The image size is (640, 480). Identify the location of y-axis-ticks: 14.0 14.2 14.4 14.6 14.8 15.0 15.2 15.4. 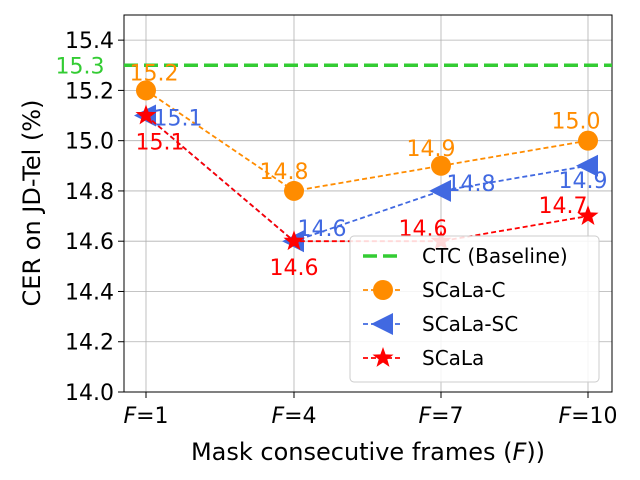
(94, 217).